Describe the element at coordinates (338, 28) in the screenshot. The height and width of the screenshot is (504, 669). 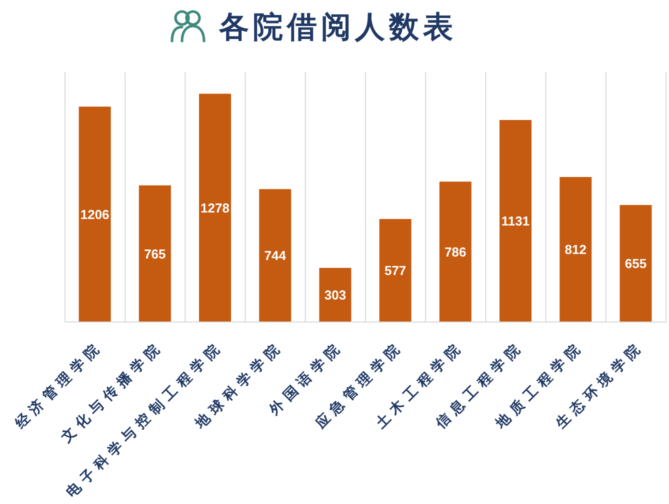
I see `chart-title: 各院借阅人数表` at that location.